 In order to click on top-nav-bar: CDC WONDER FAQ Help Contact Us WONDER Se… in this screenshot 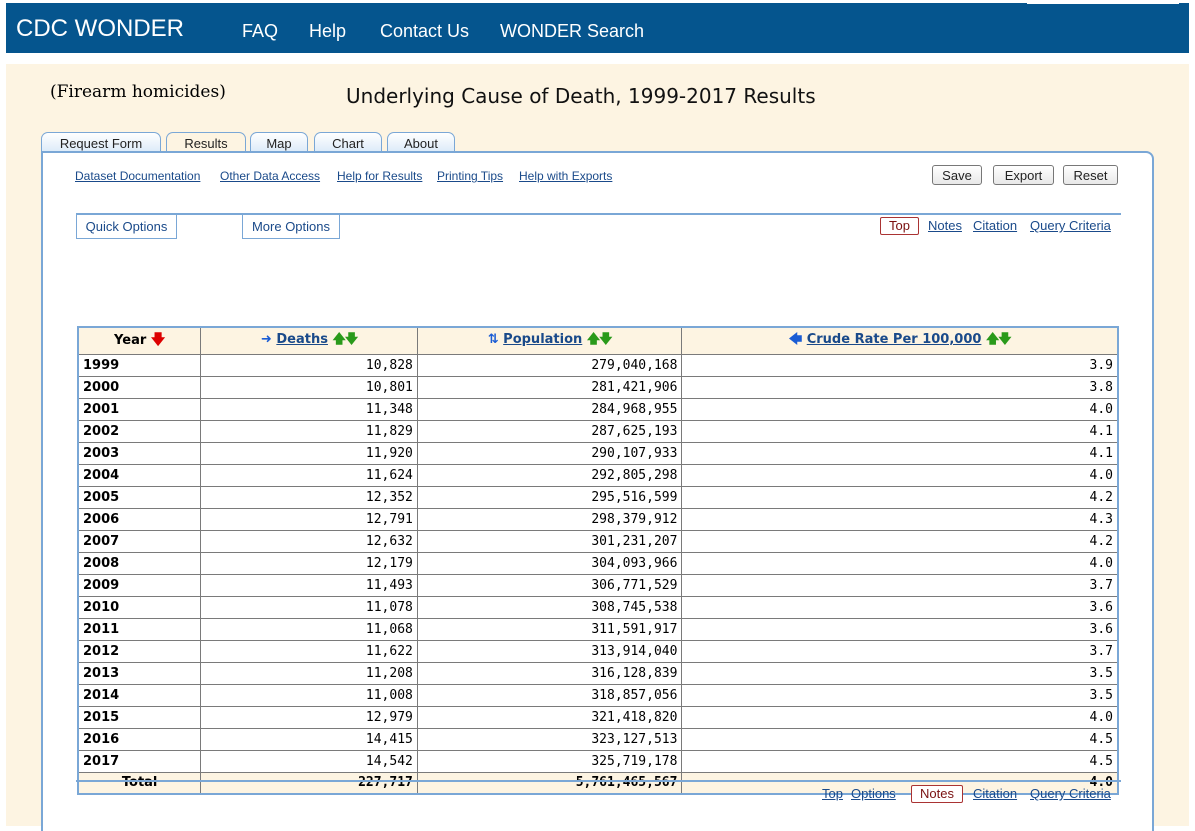, I will do `click(597, 26)`.